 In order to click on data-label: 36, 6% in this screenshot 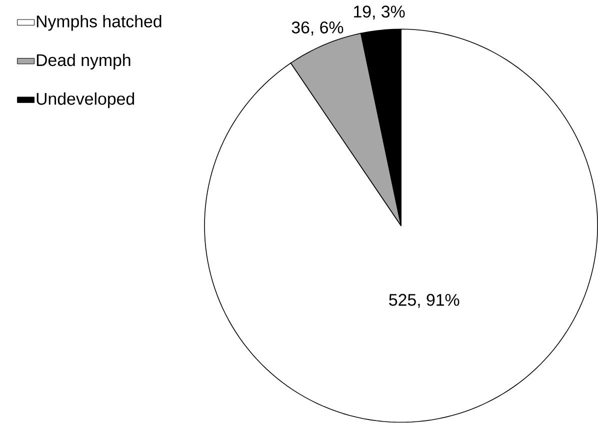, I will do `click(318, 29)`.